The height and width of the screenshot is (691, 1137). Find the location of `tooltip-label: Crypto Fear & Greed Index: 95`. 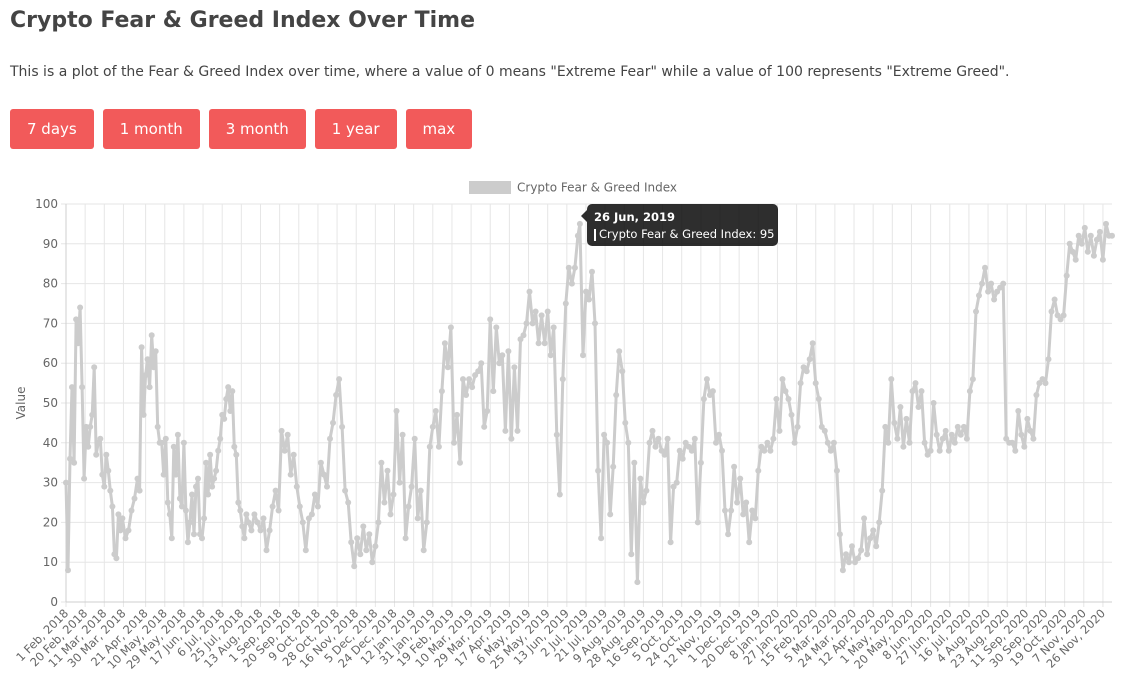

tooltip-label: Crypto Fear & Greed Index: 95 is located at coordinates (687, 234).